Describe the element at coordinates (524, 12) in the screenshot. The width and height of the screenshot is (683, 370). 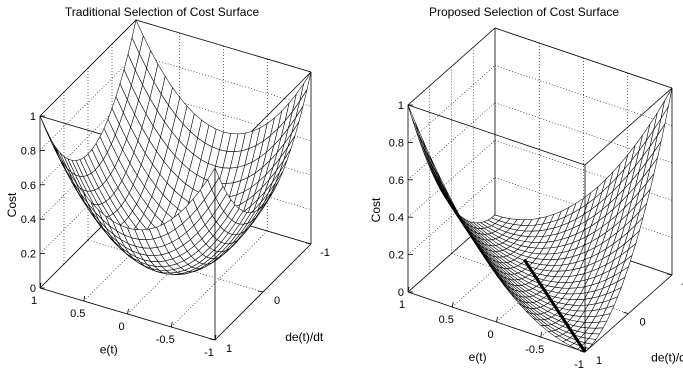
I see `chart-title: Proposed Selection of Cost Surface` at that location.